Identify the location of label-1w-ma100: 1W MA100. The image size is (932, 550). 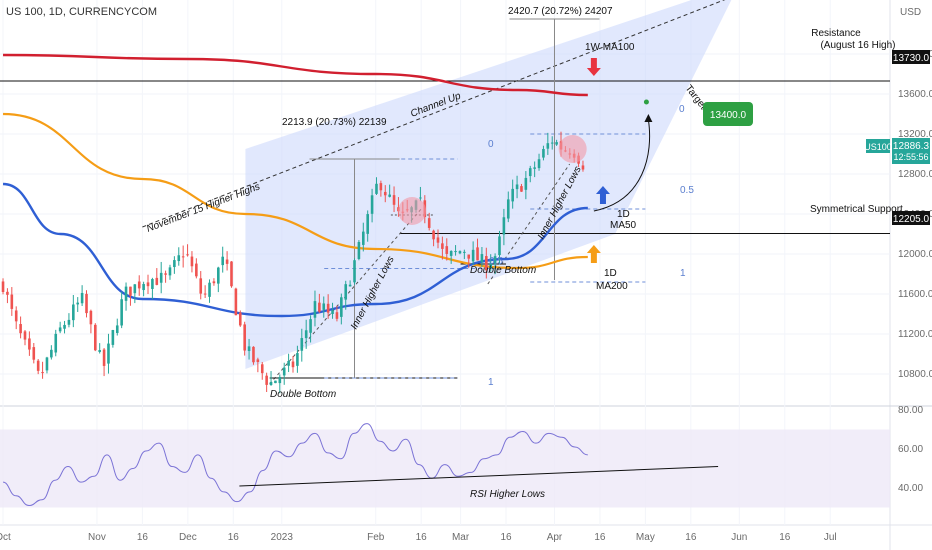
(610, 47).